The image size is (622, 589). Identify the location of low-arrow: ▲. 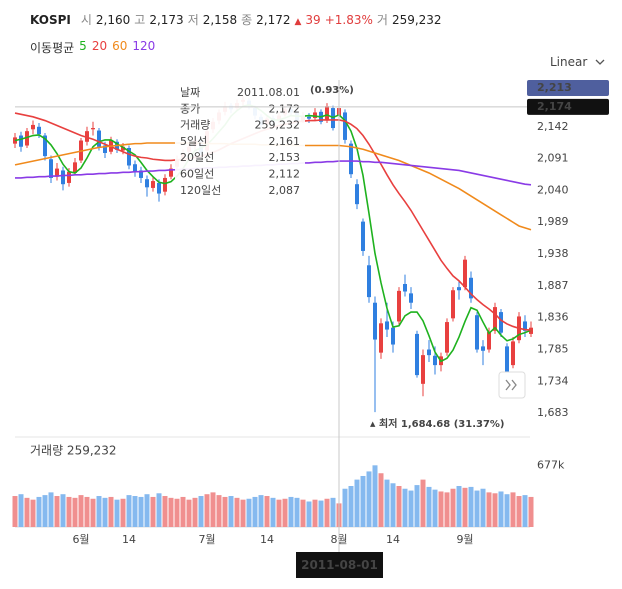
(373, 424).